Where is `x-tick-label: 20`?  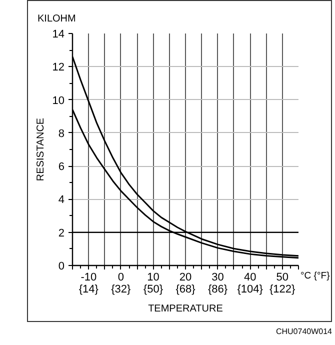
x-tick-label: 20 is located at coordinates (185, 278).